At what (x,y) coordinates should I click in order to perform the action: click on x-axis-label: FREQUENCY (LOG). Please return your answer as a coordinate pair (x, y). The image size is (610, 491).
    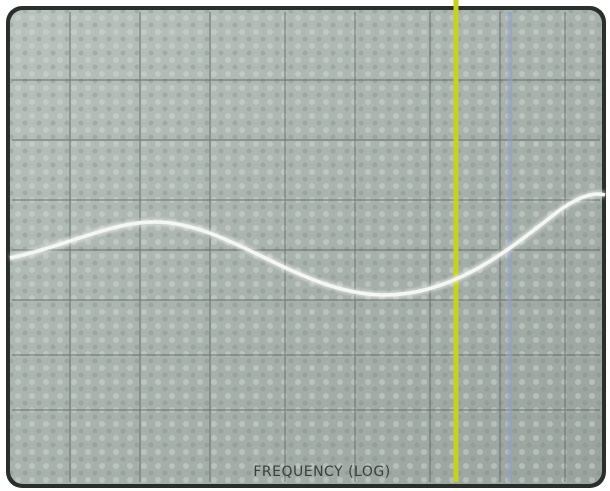
    Looking at the image, I should click on (321, 472).